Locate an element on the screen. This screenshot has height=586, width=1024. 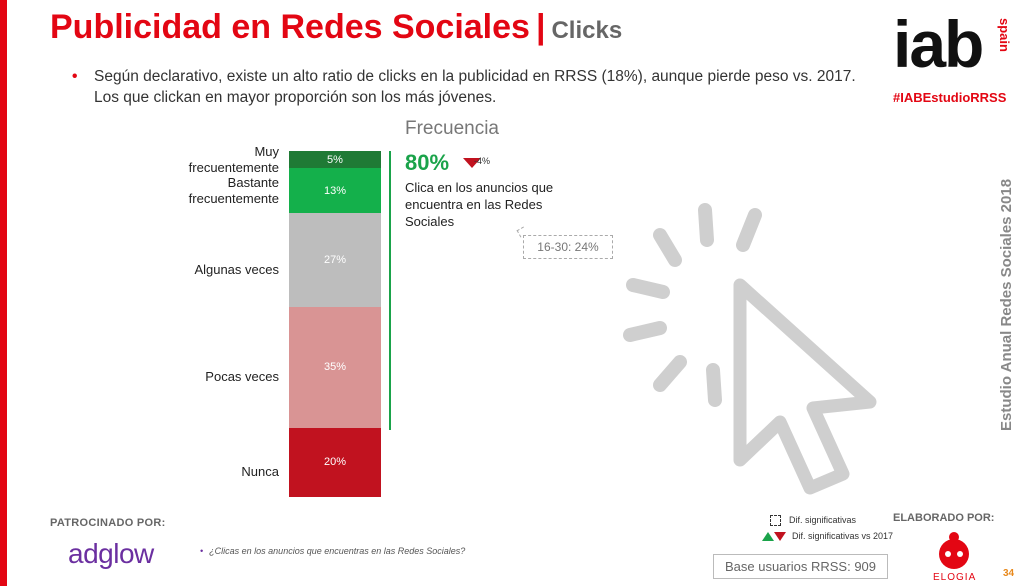
category-label: Bastante frecuentemente is located at coordinates (233, 190).